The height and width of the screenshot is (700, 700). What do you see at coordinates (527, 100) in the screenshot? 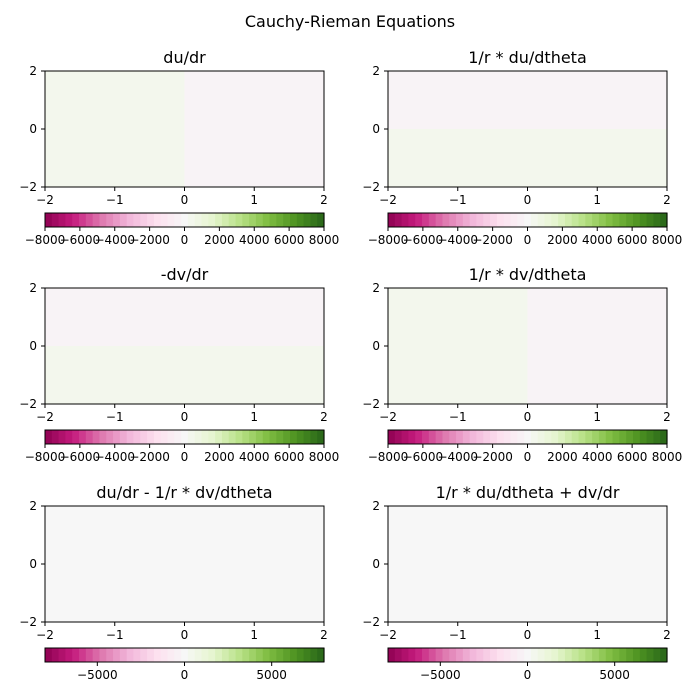
I see `heatmap-region-upper` at bounding box center [527, 100].